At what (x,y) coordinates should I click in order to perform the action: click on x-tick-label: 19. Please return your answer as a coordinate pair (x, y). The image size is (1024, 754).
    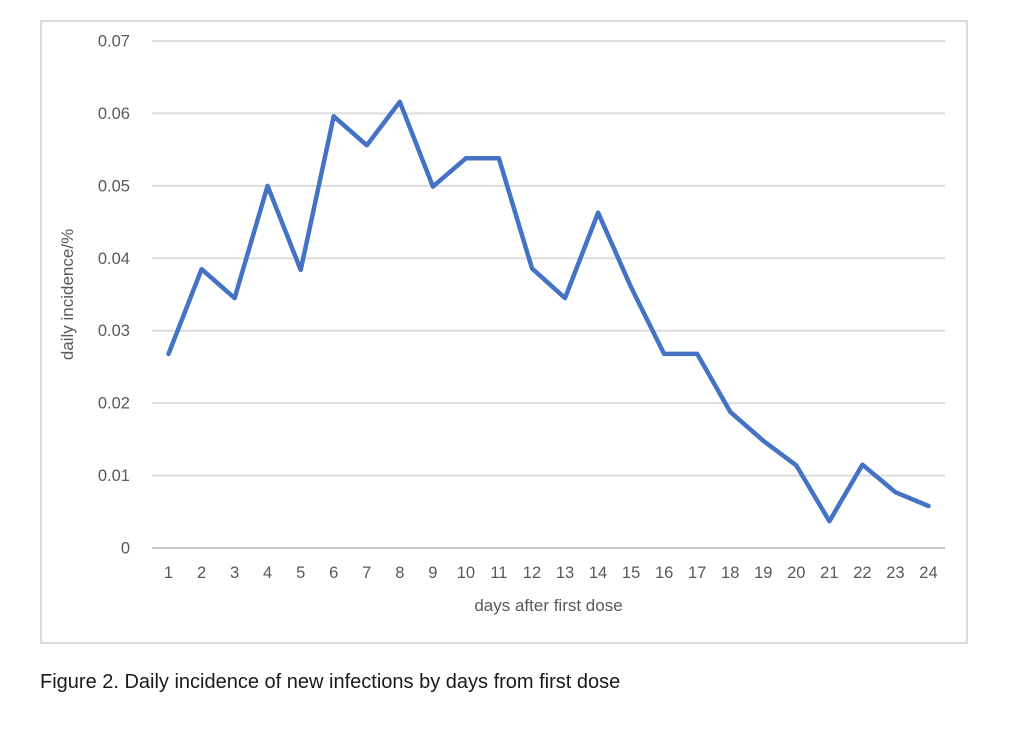
    Looking at the image, I should click on (763, 573).